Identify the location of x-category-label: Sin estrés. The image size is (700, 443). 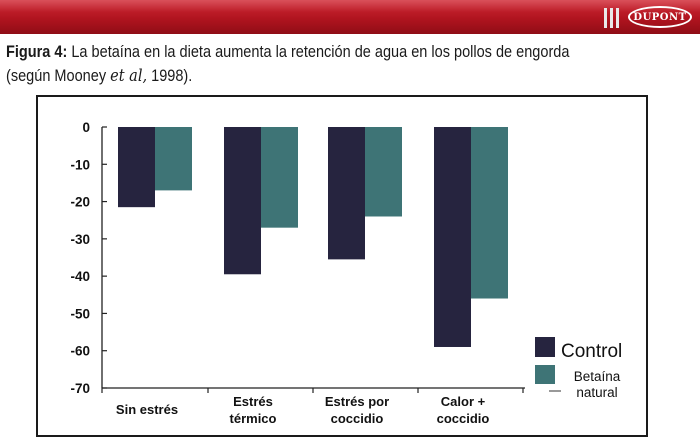
(147, 409).